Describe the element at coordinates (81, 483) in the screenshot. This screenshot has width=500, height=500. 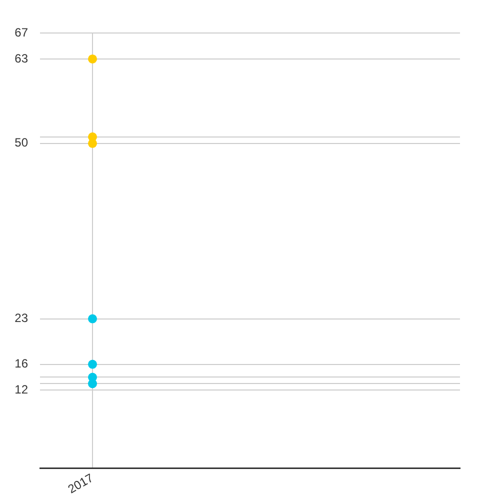
I see `x-tick-label: 2017` at that location.